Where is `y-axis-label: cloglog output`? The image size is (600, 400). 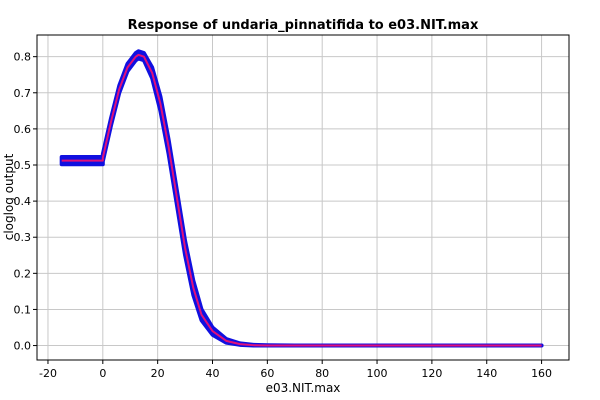 y-axis-label: cloglog output is located at coordinates (9, 196).